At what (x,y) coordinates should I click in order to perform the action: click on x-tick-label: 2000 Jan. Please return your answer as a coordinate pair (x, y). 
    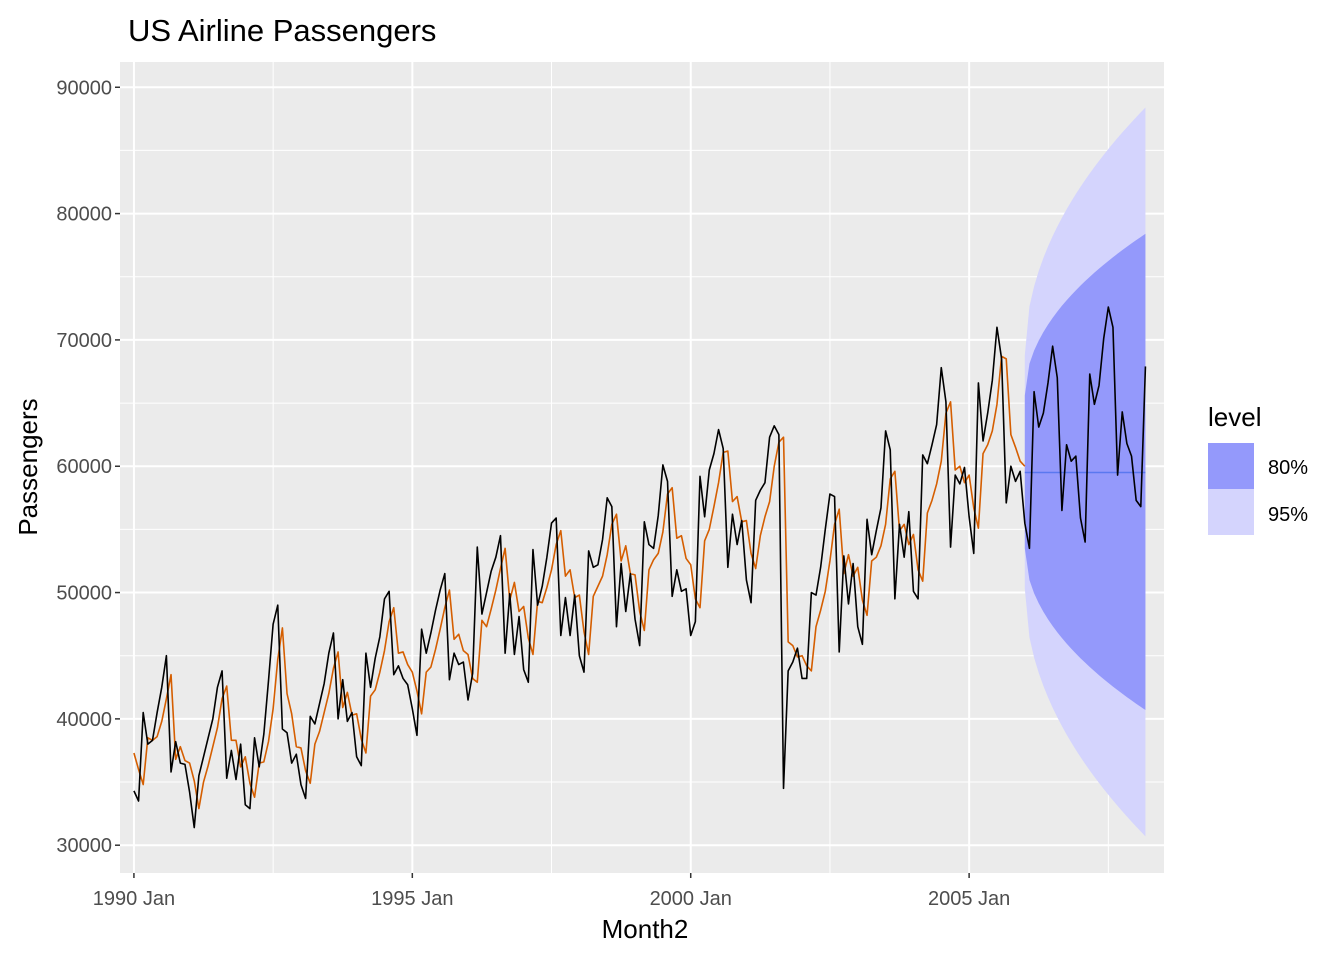
    Looking at the image, I should click on (691, 899).